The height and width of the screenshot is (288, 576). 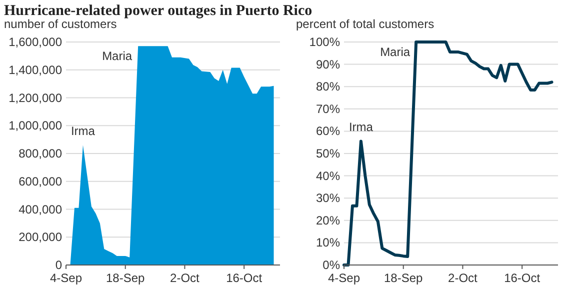 I want to click on y-tick-label: 1,000,000, so click(x=35, y=125).